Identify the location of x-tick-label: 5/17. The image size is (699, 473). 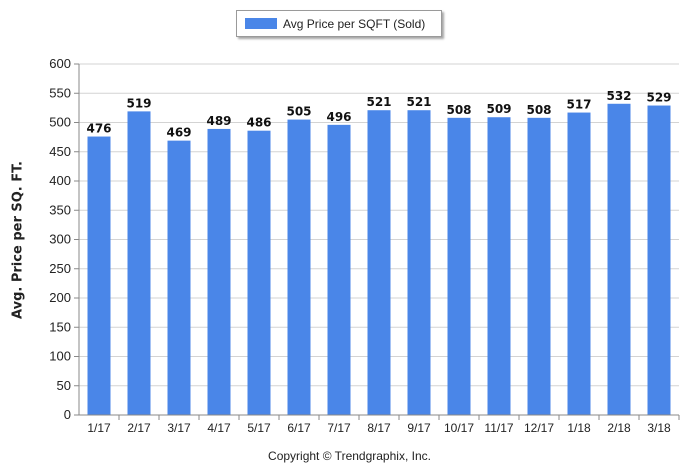
(259, 428).